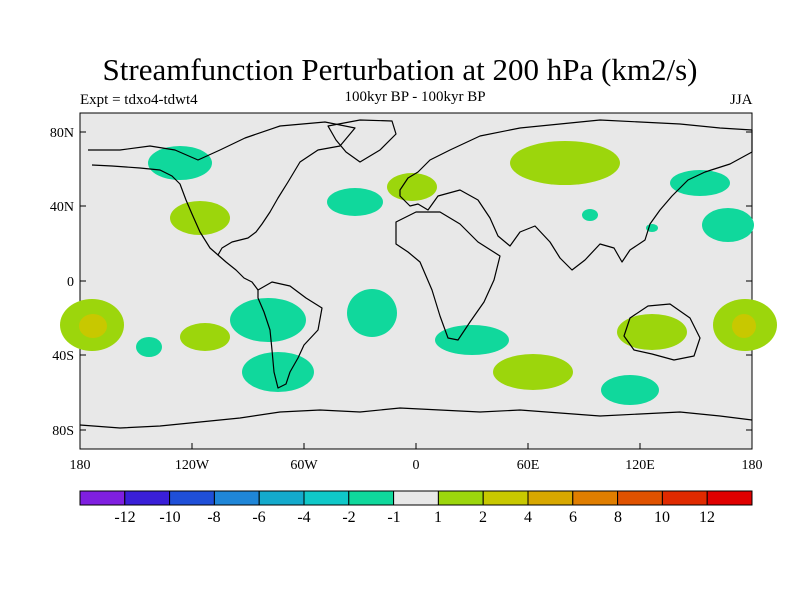  What do you see at coordinates (169, 517) in the screenshot?
I see `colorbar-label: -10` at bounding box center [169, 517].